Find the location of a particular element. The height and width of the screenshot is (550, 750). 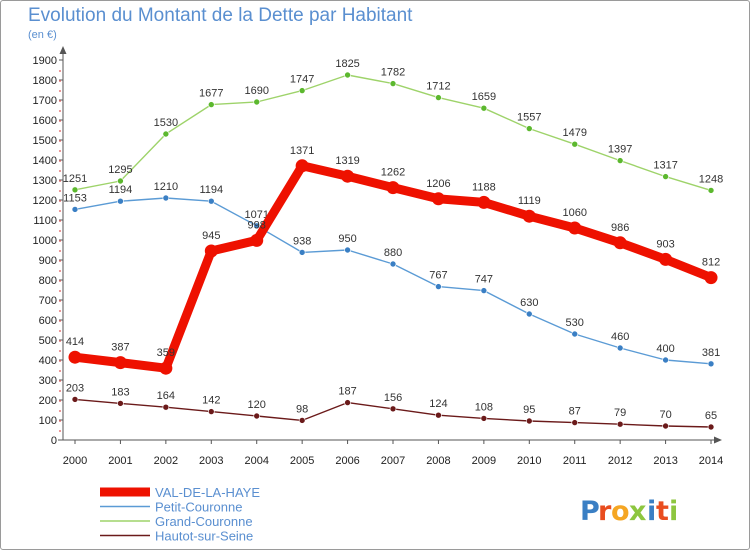

legend-label: Hautot-sur-Seine is located at coordinates (204, 536).